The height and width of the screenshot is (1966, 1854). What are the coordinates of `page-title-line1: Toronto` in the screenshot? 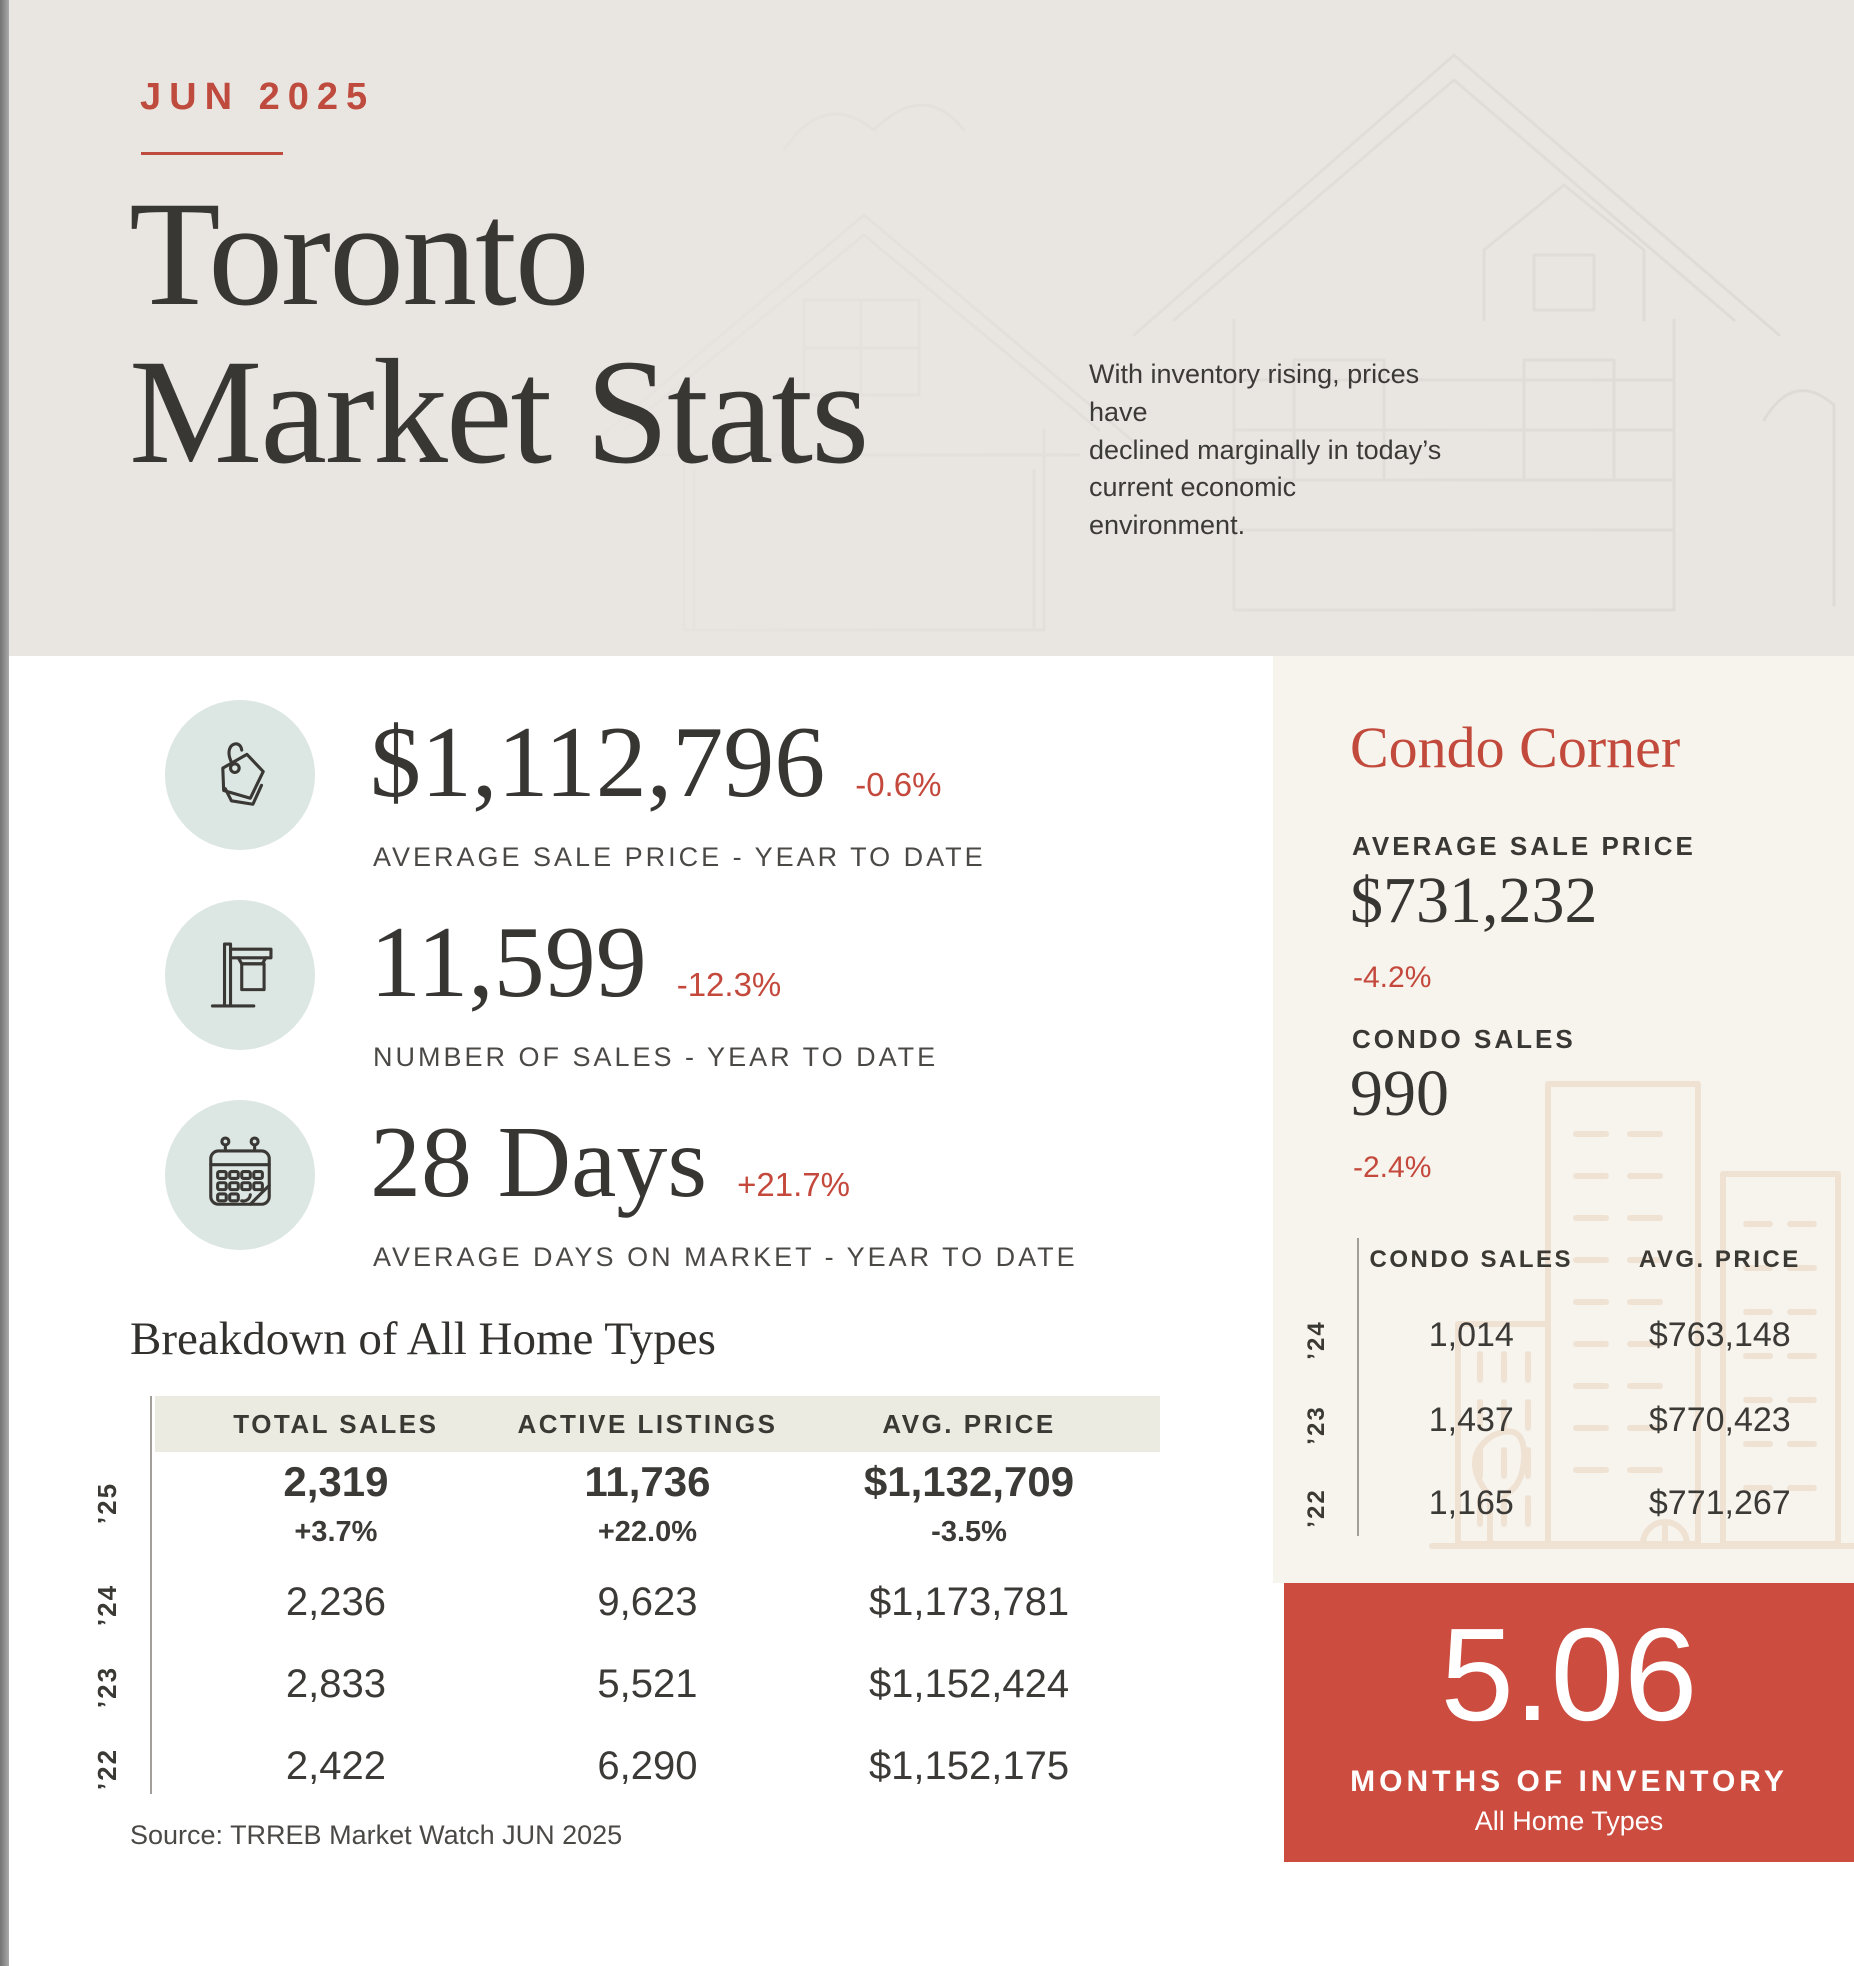 It's located at (359, 254).